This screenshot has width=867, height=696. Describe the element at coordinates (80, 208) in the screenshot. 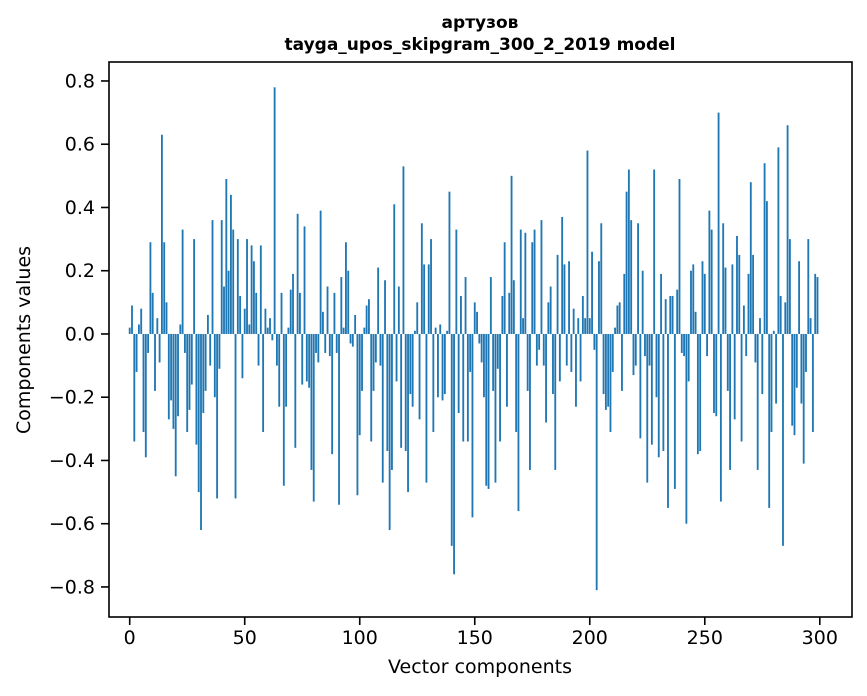

I see `y-tick-label: 0.4` at that location.